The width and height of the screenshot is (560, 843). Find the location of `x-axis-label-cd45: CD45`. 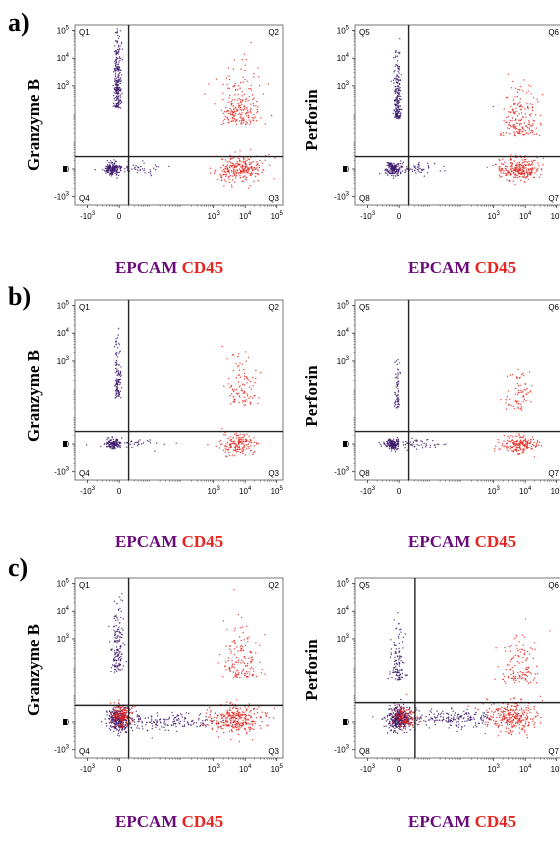

x-axis-label-cd45: CD45 is located at coordinates (202, 821).